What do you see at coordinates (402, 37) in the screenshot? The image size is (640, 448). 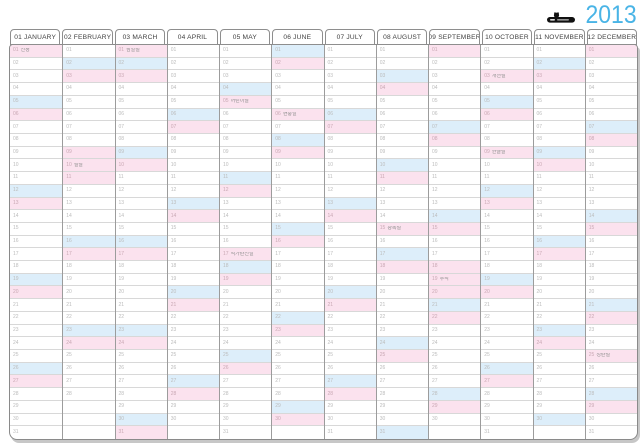 I see `month-header: 08 AUGUST` at bounding box center [402, 37].